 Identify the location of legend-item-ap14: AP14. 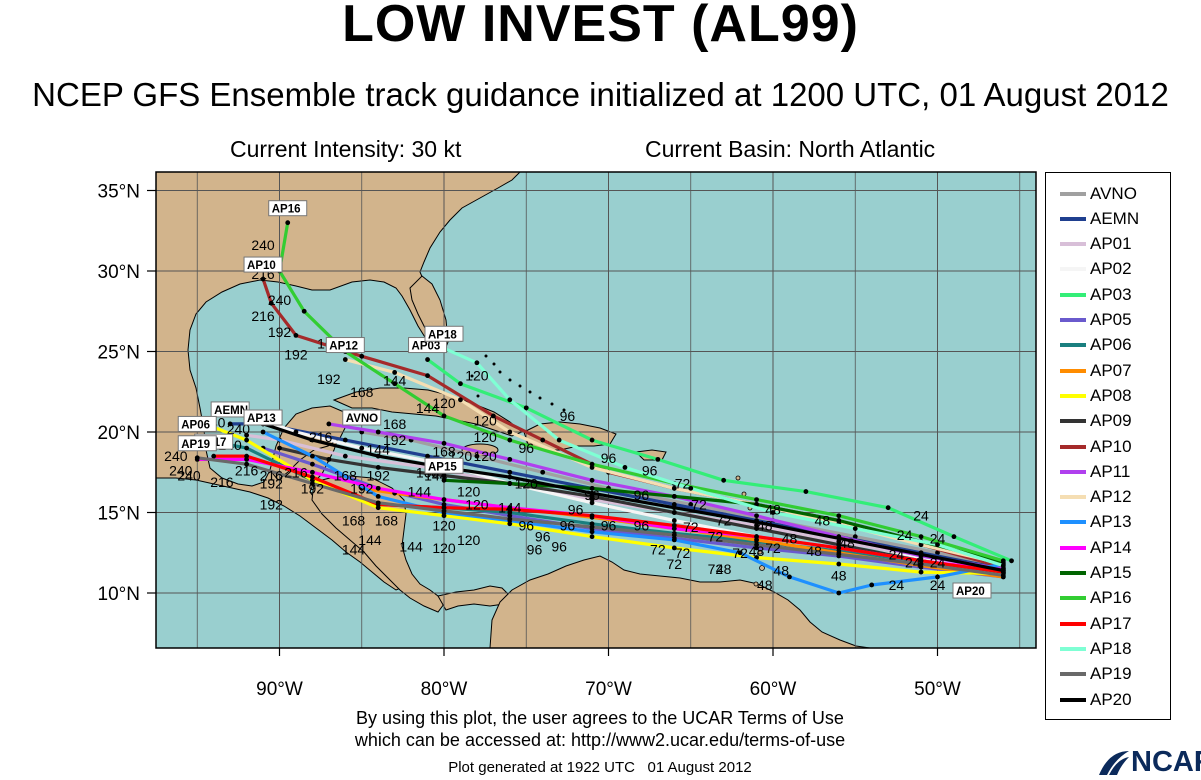
(1096, 547).